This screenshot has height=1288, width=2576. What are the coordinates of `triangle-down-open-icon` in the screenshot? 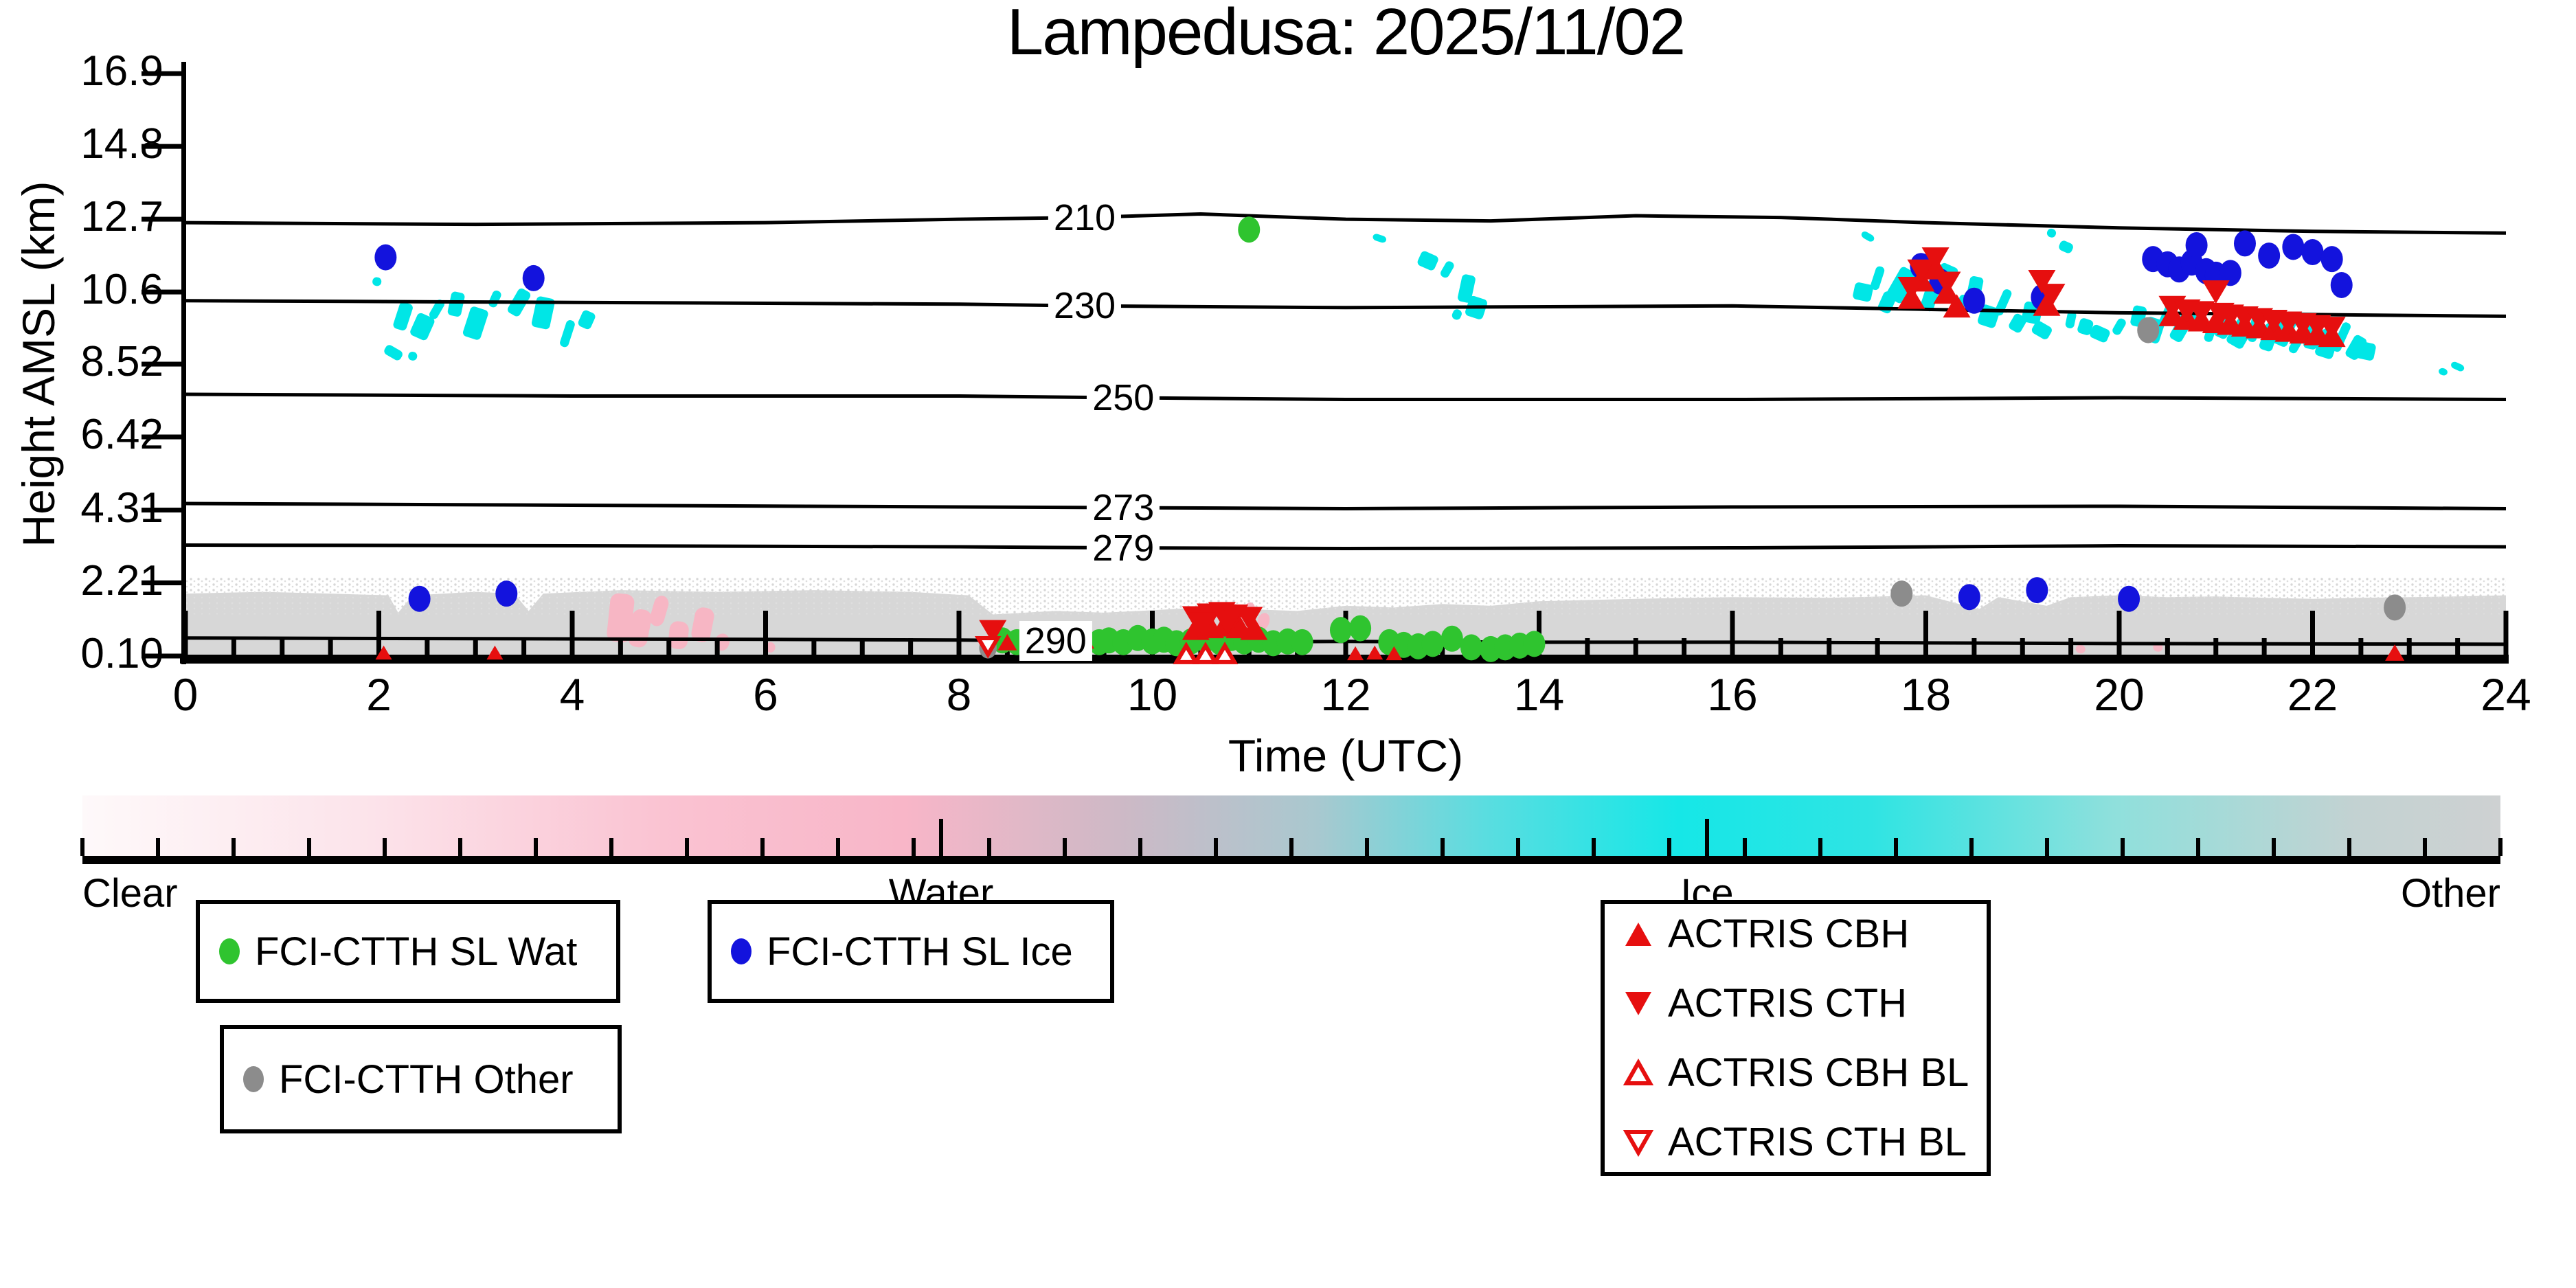 It's located at (1638, 1143).